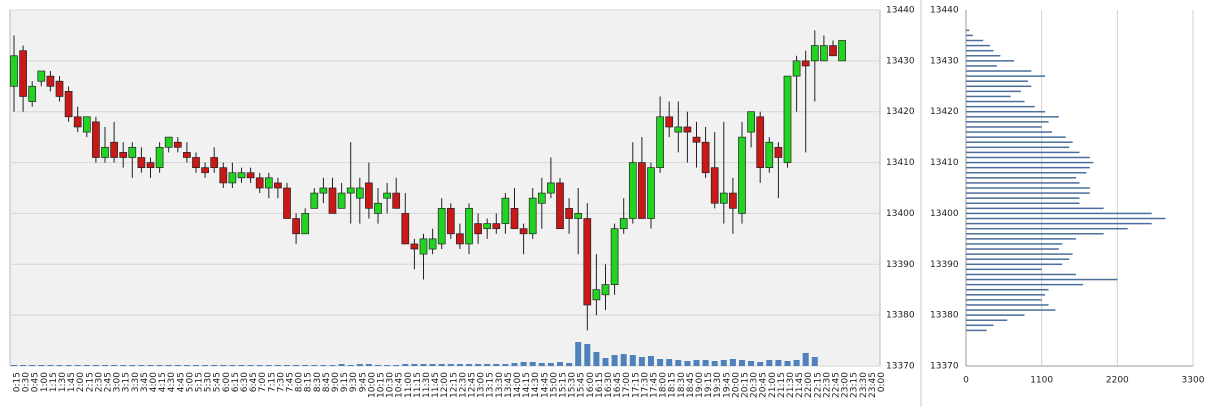 Image resolution: width=1210 pixels, height=407 pixels. I want to click on x-tick-label: 20:15, so click(746, 385).